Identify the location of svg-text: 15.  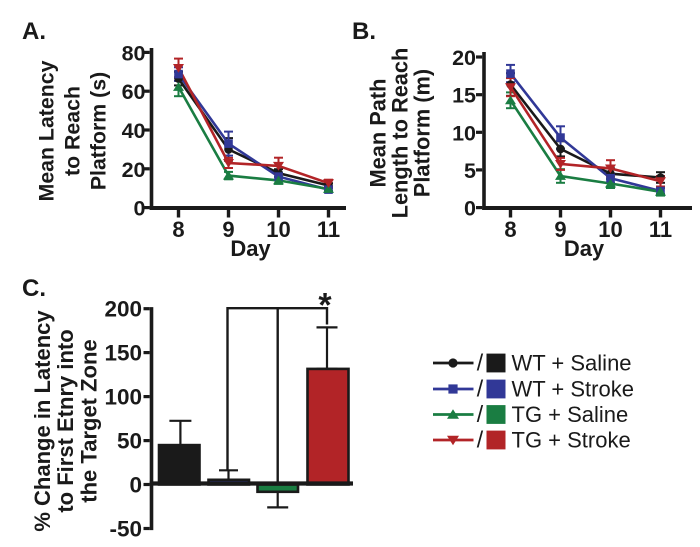
(464, 96).